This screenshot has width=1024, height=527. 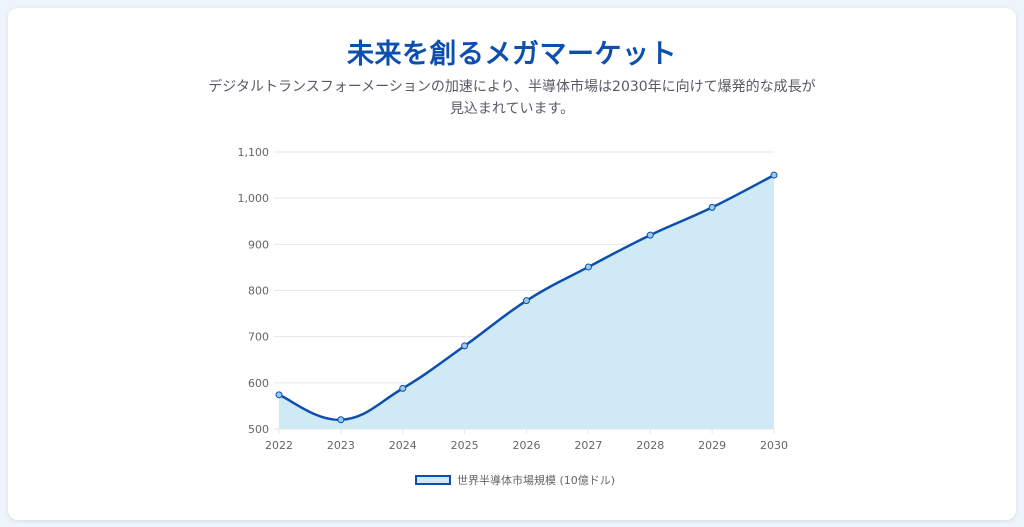 I want to click on page-title: 未来を創るメガマーケット, so click(x=512, y=54).